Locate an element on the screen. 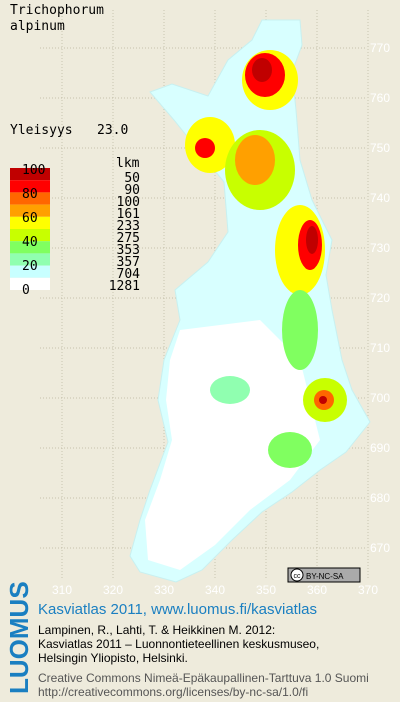 Image resolution: width=400 pixels, height=702 pixels. y-axis-label: 760 is located at coordinates (380, 98).